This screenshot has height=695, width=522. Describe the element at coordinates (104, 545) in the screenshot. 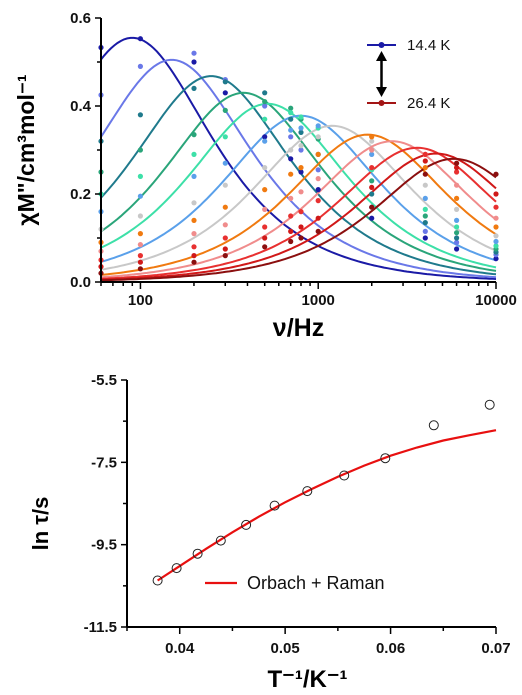

I see `y-tick-label: -9.5` at that location.